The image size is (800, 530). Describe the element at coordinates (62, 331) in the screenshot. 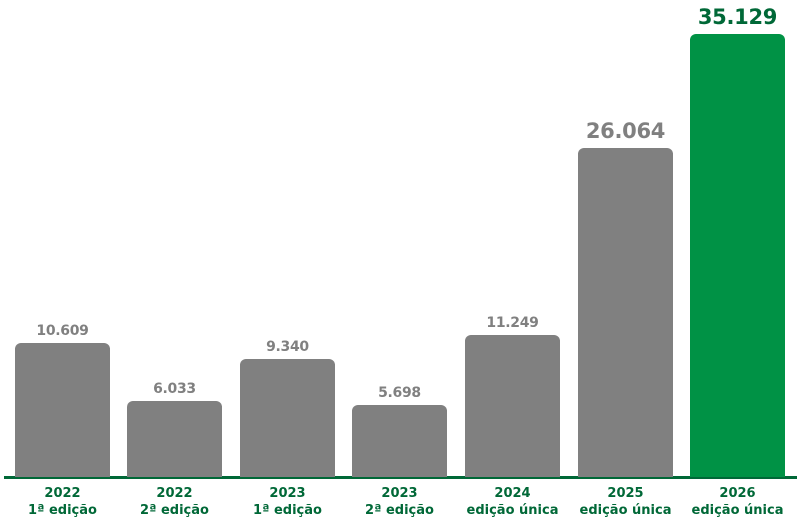

I see `bar-value-label: 10.609` at that location.